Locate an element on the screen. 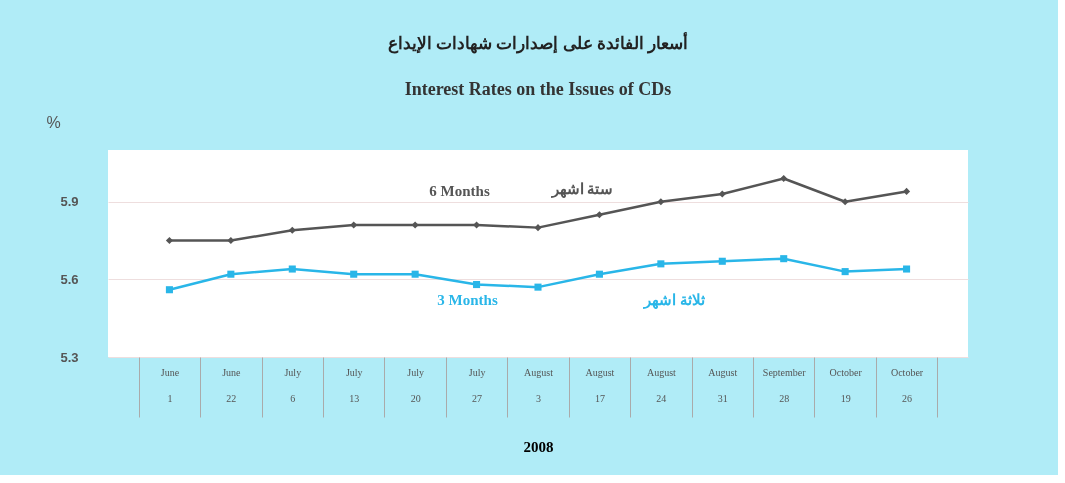 This screenshot has height=483, width=1065. annotation: ثلاثة اشهر is located at coordinates (674, 300).